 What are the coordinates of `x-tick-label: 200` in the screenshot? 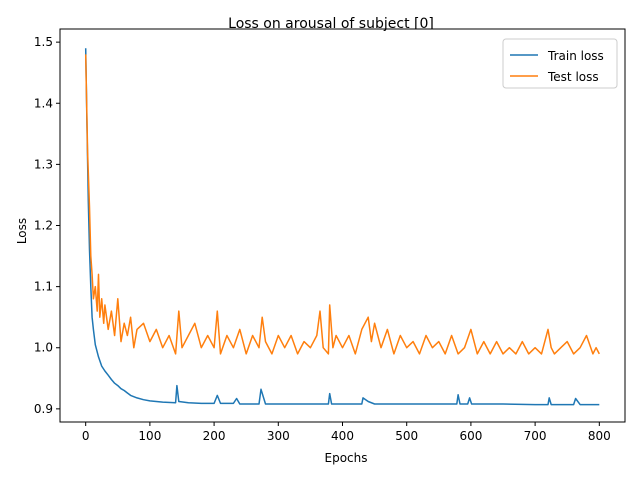 It's located at (214, 436).